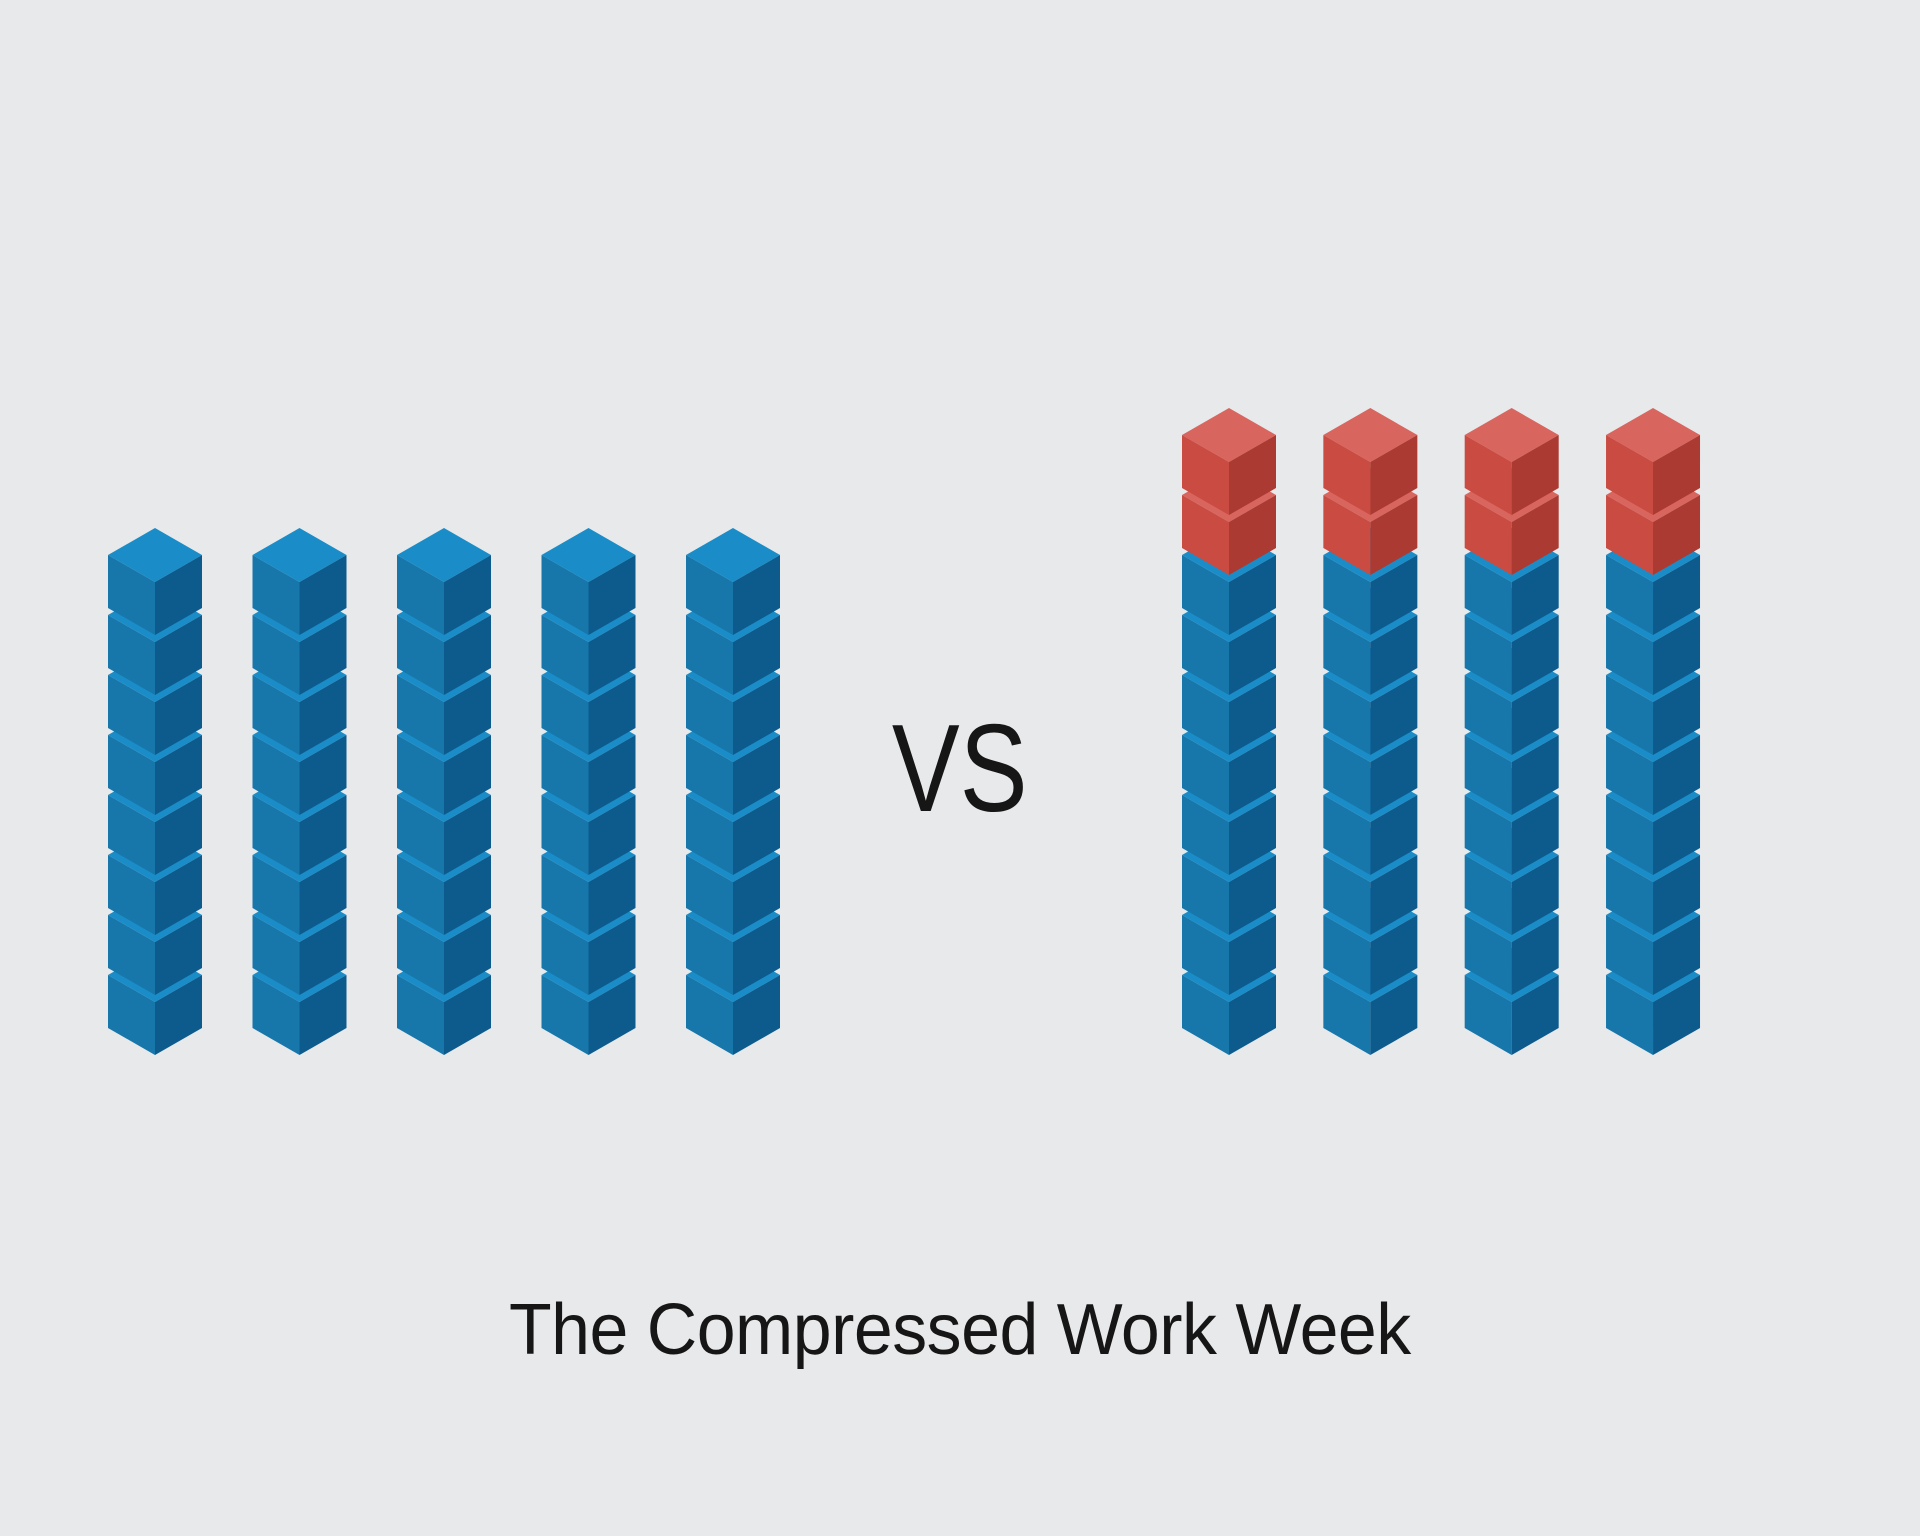  What do you see at coordinates (960, 769) in the screenshot?
I see `vs-label-text: VS` at bounding box center [960, 769].